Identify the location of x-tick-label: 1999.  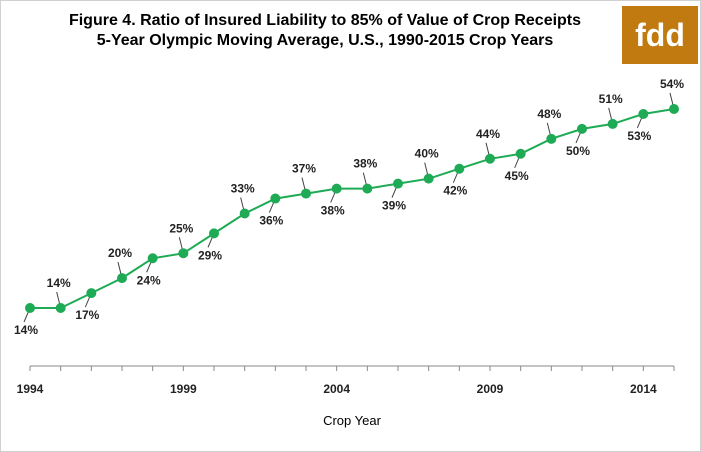
(183, 389).